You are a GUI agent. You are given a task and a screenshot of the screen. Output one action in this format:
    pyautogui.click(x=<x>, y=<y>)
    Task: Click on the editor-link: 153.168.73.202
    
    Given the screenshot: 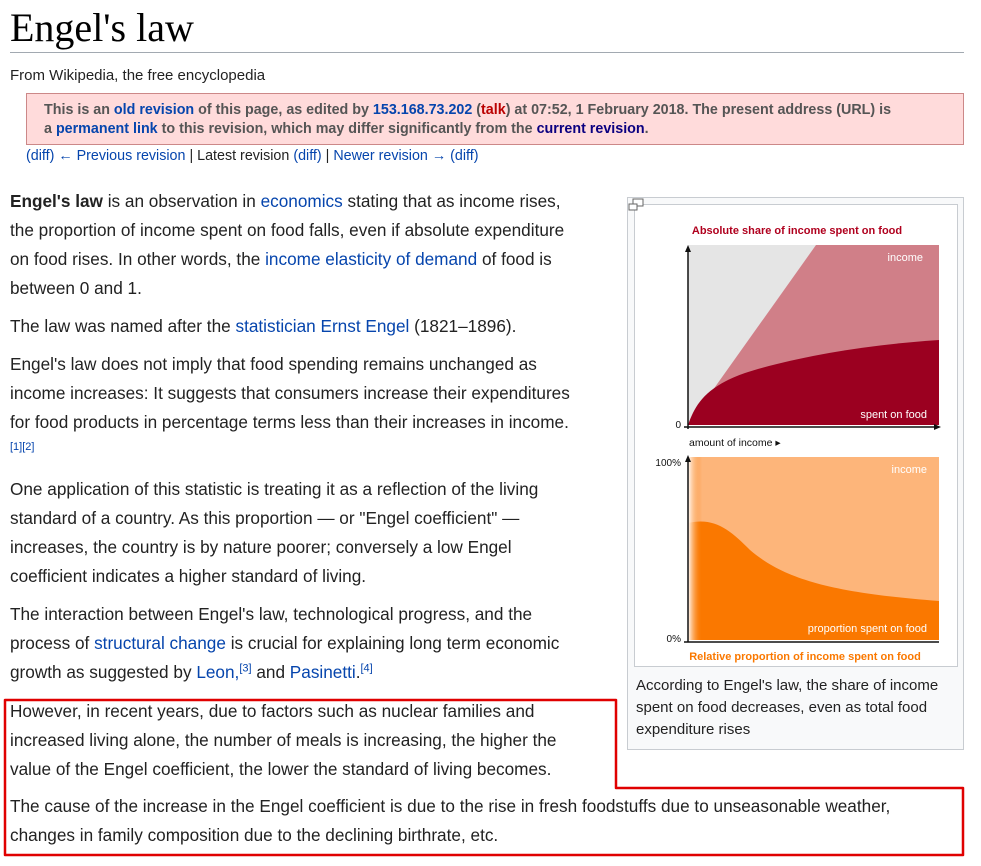 What is the action you would take?
    pyautogui.click(x=422, y=110)
    